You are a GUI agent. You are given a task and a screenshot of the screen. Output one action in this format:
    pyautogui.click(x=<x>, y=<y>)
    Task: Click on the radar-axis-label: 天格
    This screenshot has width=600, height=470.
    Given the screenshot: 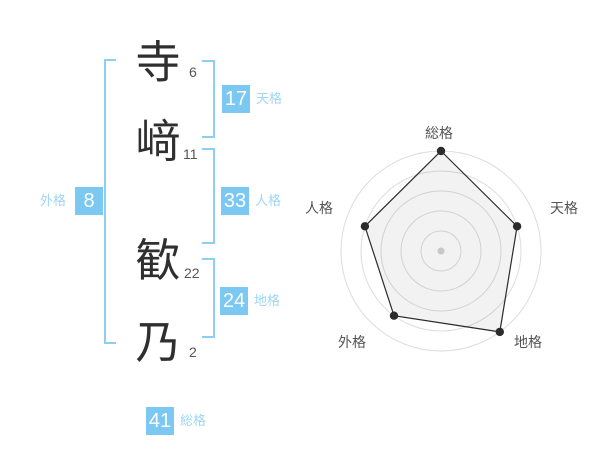 What is the action you would take?
    pyautogui.click(x=564, y=208)
    